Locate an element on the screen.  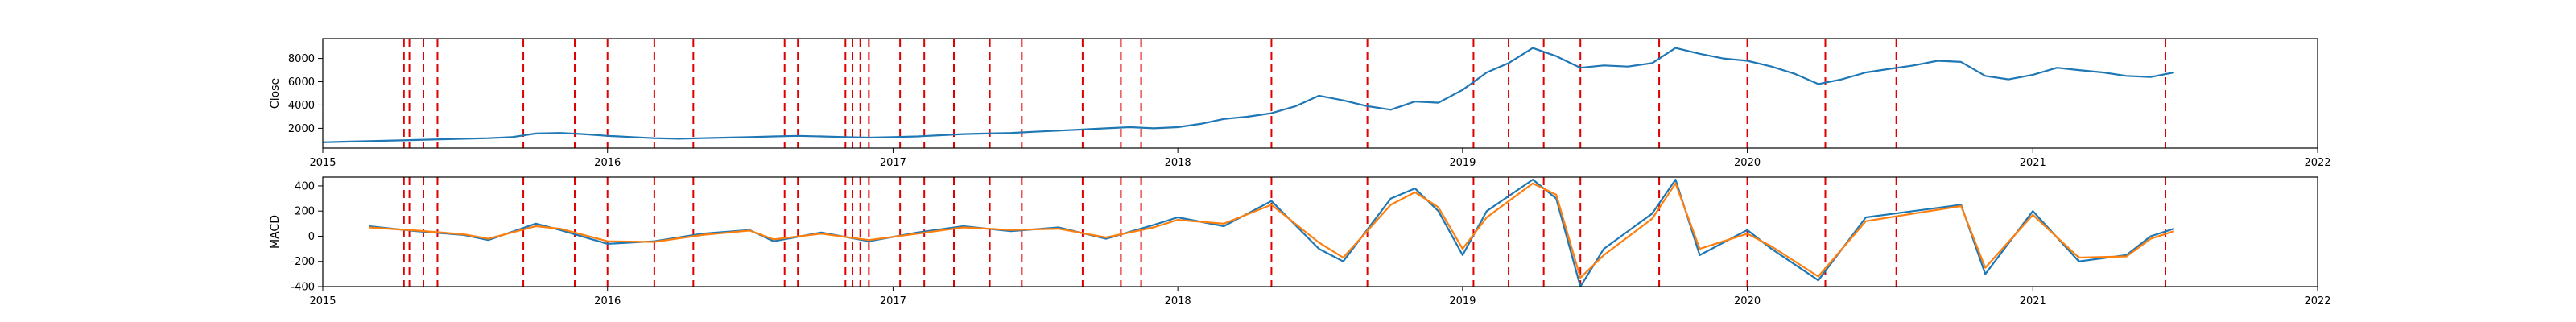
y-tick-label: -200 is located at coordinates (303, 262).